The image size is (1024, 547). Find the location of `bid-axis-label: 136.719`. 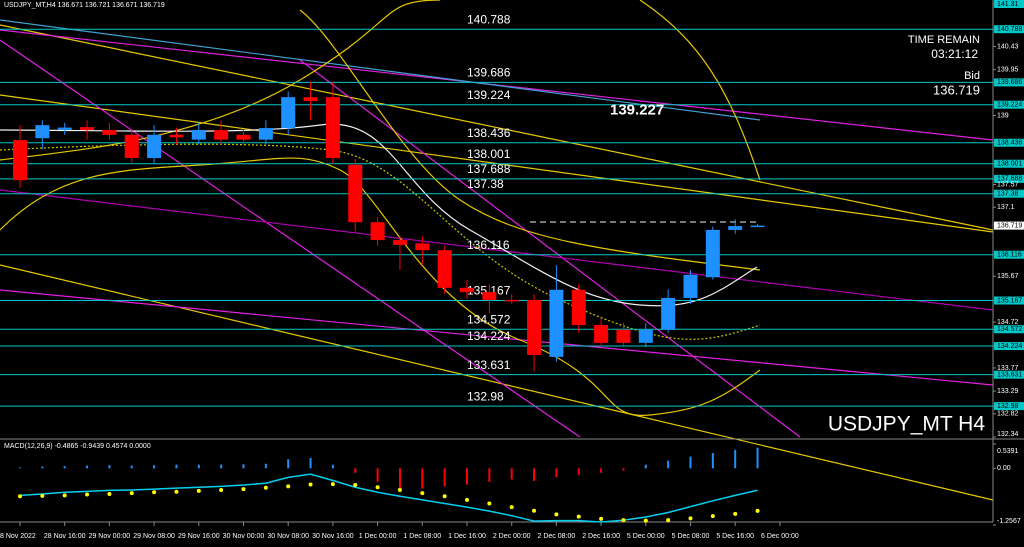

bid-axis-label: 136.719 is located at coordinates (1009, 225).